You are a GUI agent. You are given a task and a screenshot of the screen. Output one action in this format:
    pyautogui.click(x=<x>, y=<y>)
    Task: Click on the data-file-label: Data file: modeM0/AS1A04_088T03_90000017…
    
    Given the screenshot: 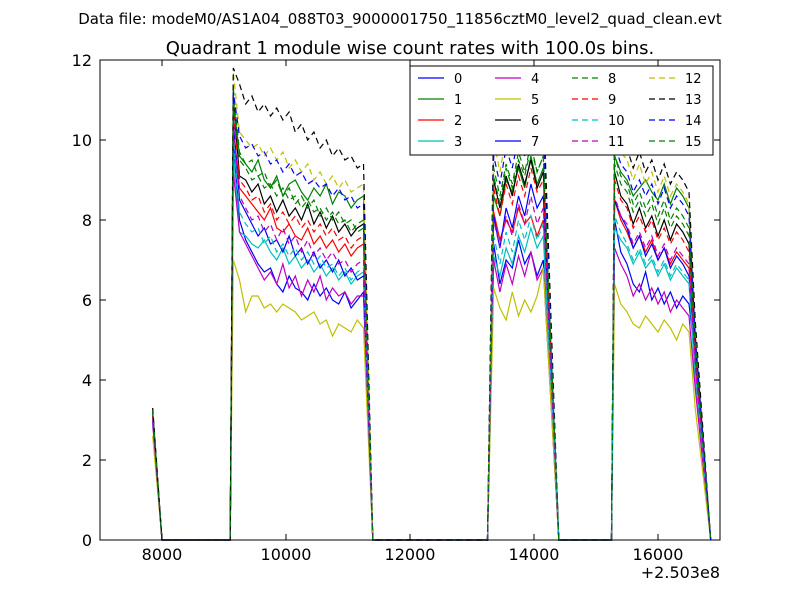 What is the action you would take?
    pyautogui.click(x=400, y=19)
    